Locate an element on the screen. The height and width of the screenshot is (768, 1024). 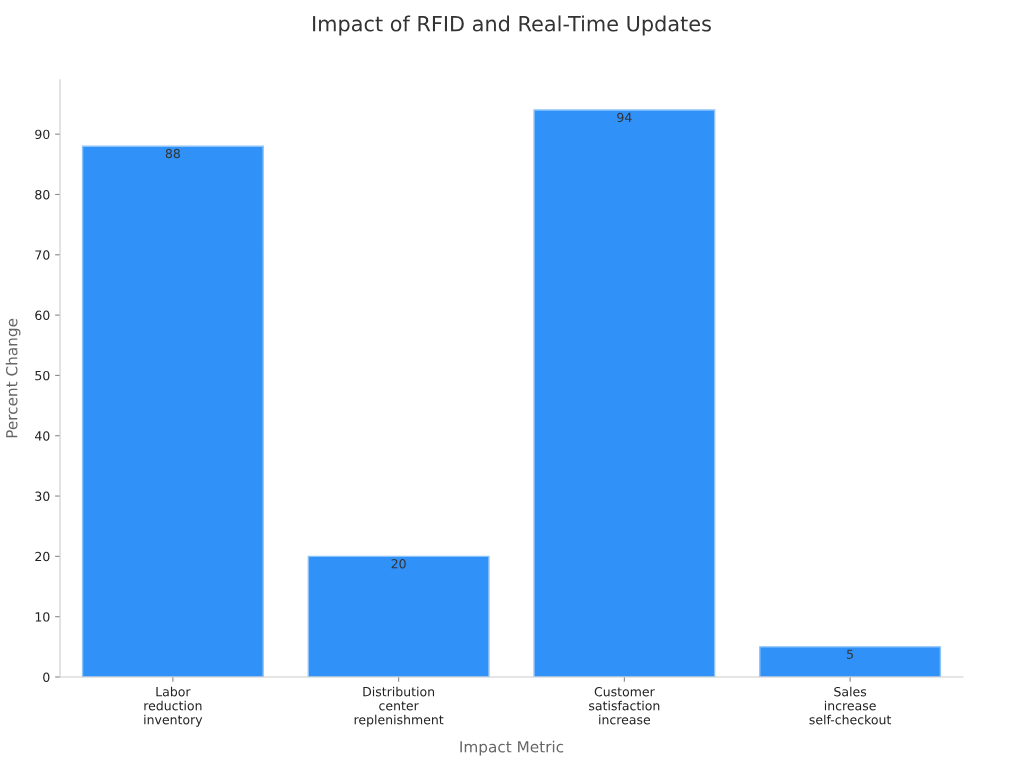
x-tick-label: Sales increase self-checkout is located at coordinates (850, 705).